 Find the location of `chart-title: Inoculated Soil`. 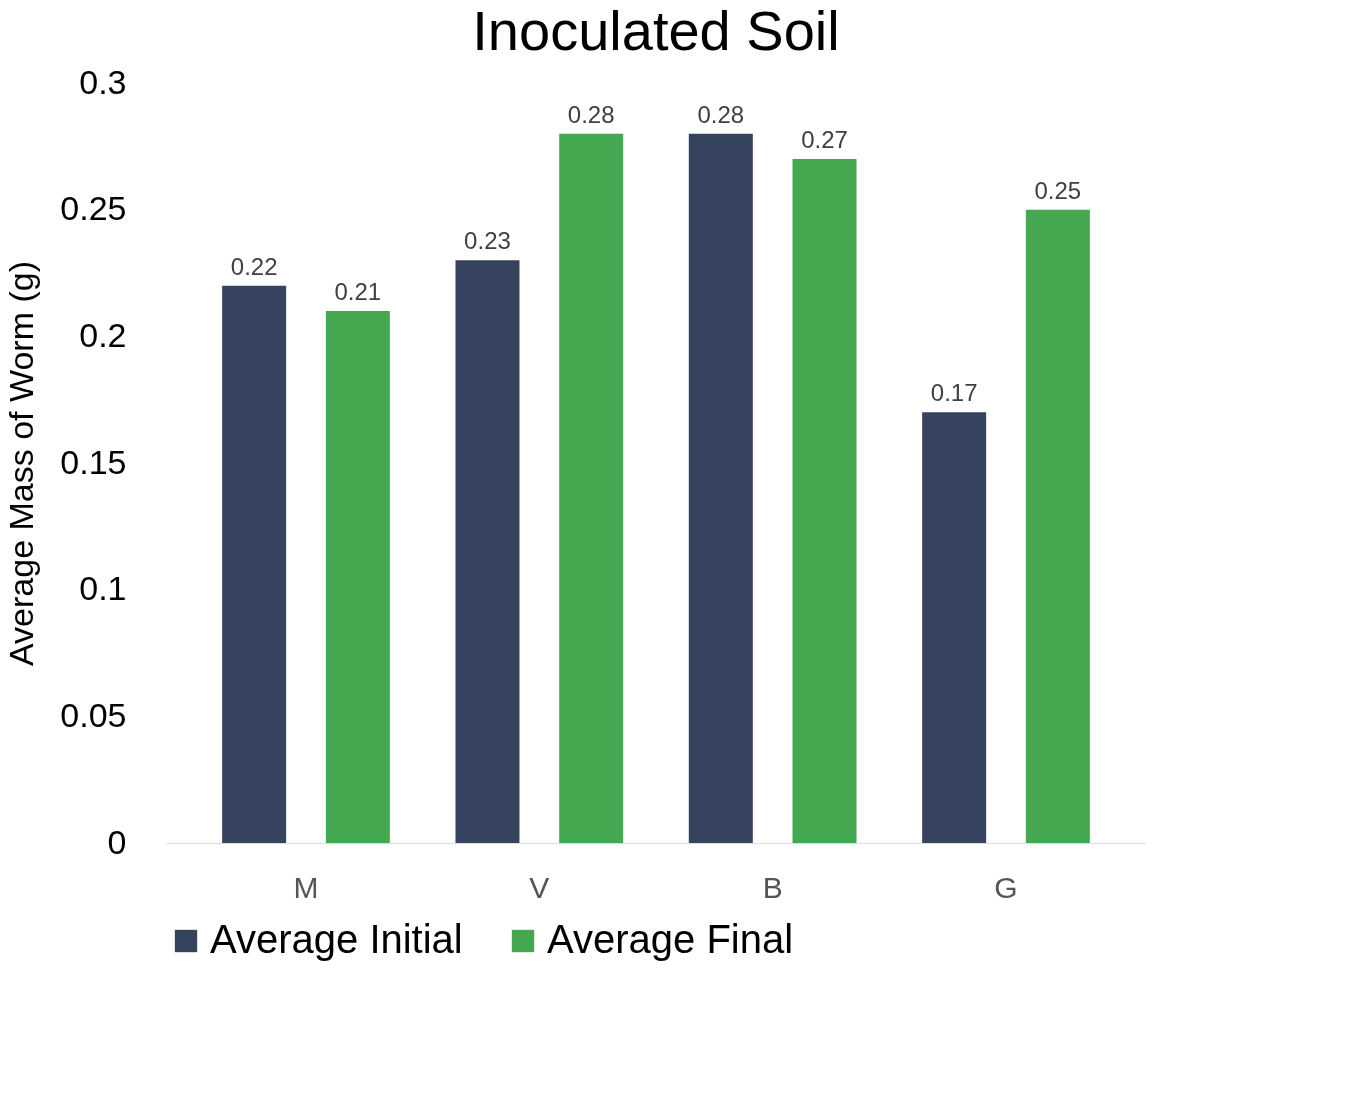

chart-title: Inoculated Soil is located at coordinates (656, 31).